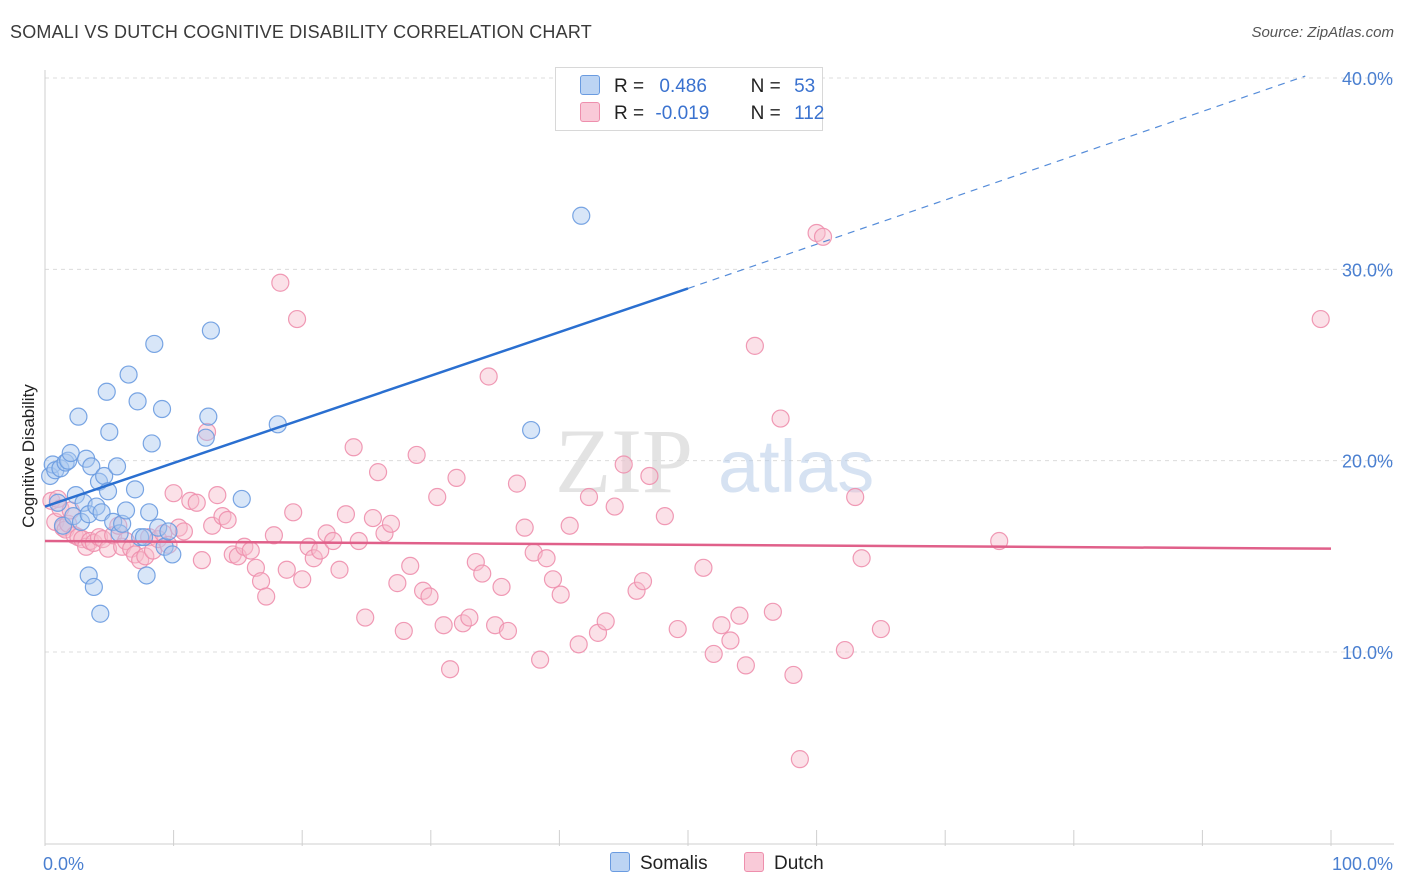  What do you see at coordinates (620, 862) in the screenshot?
I see `legend-somalis-swatch` at bounding box center [620, 862].